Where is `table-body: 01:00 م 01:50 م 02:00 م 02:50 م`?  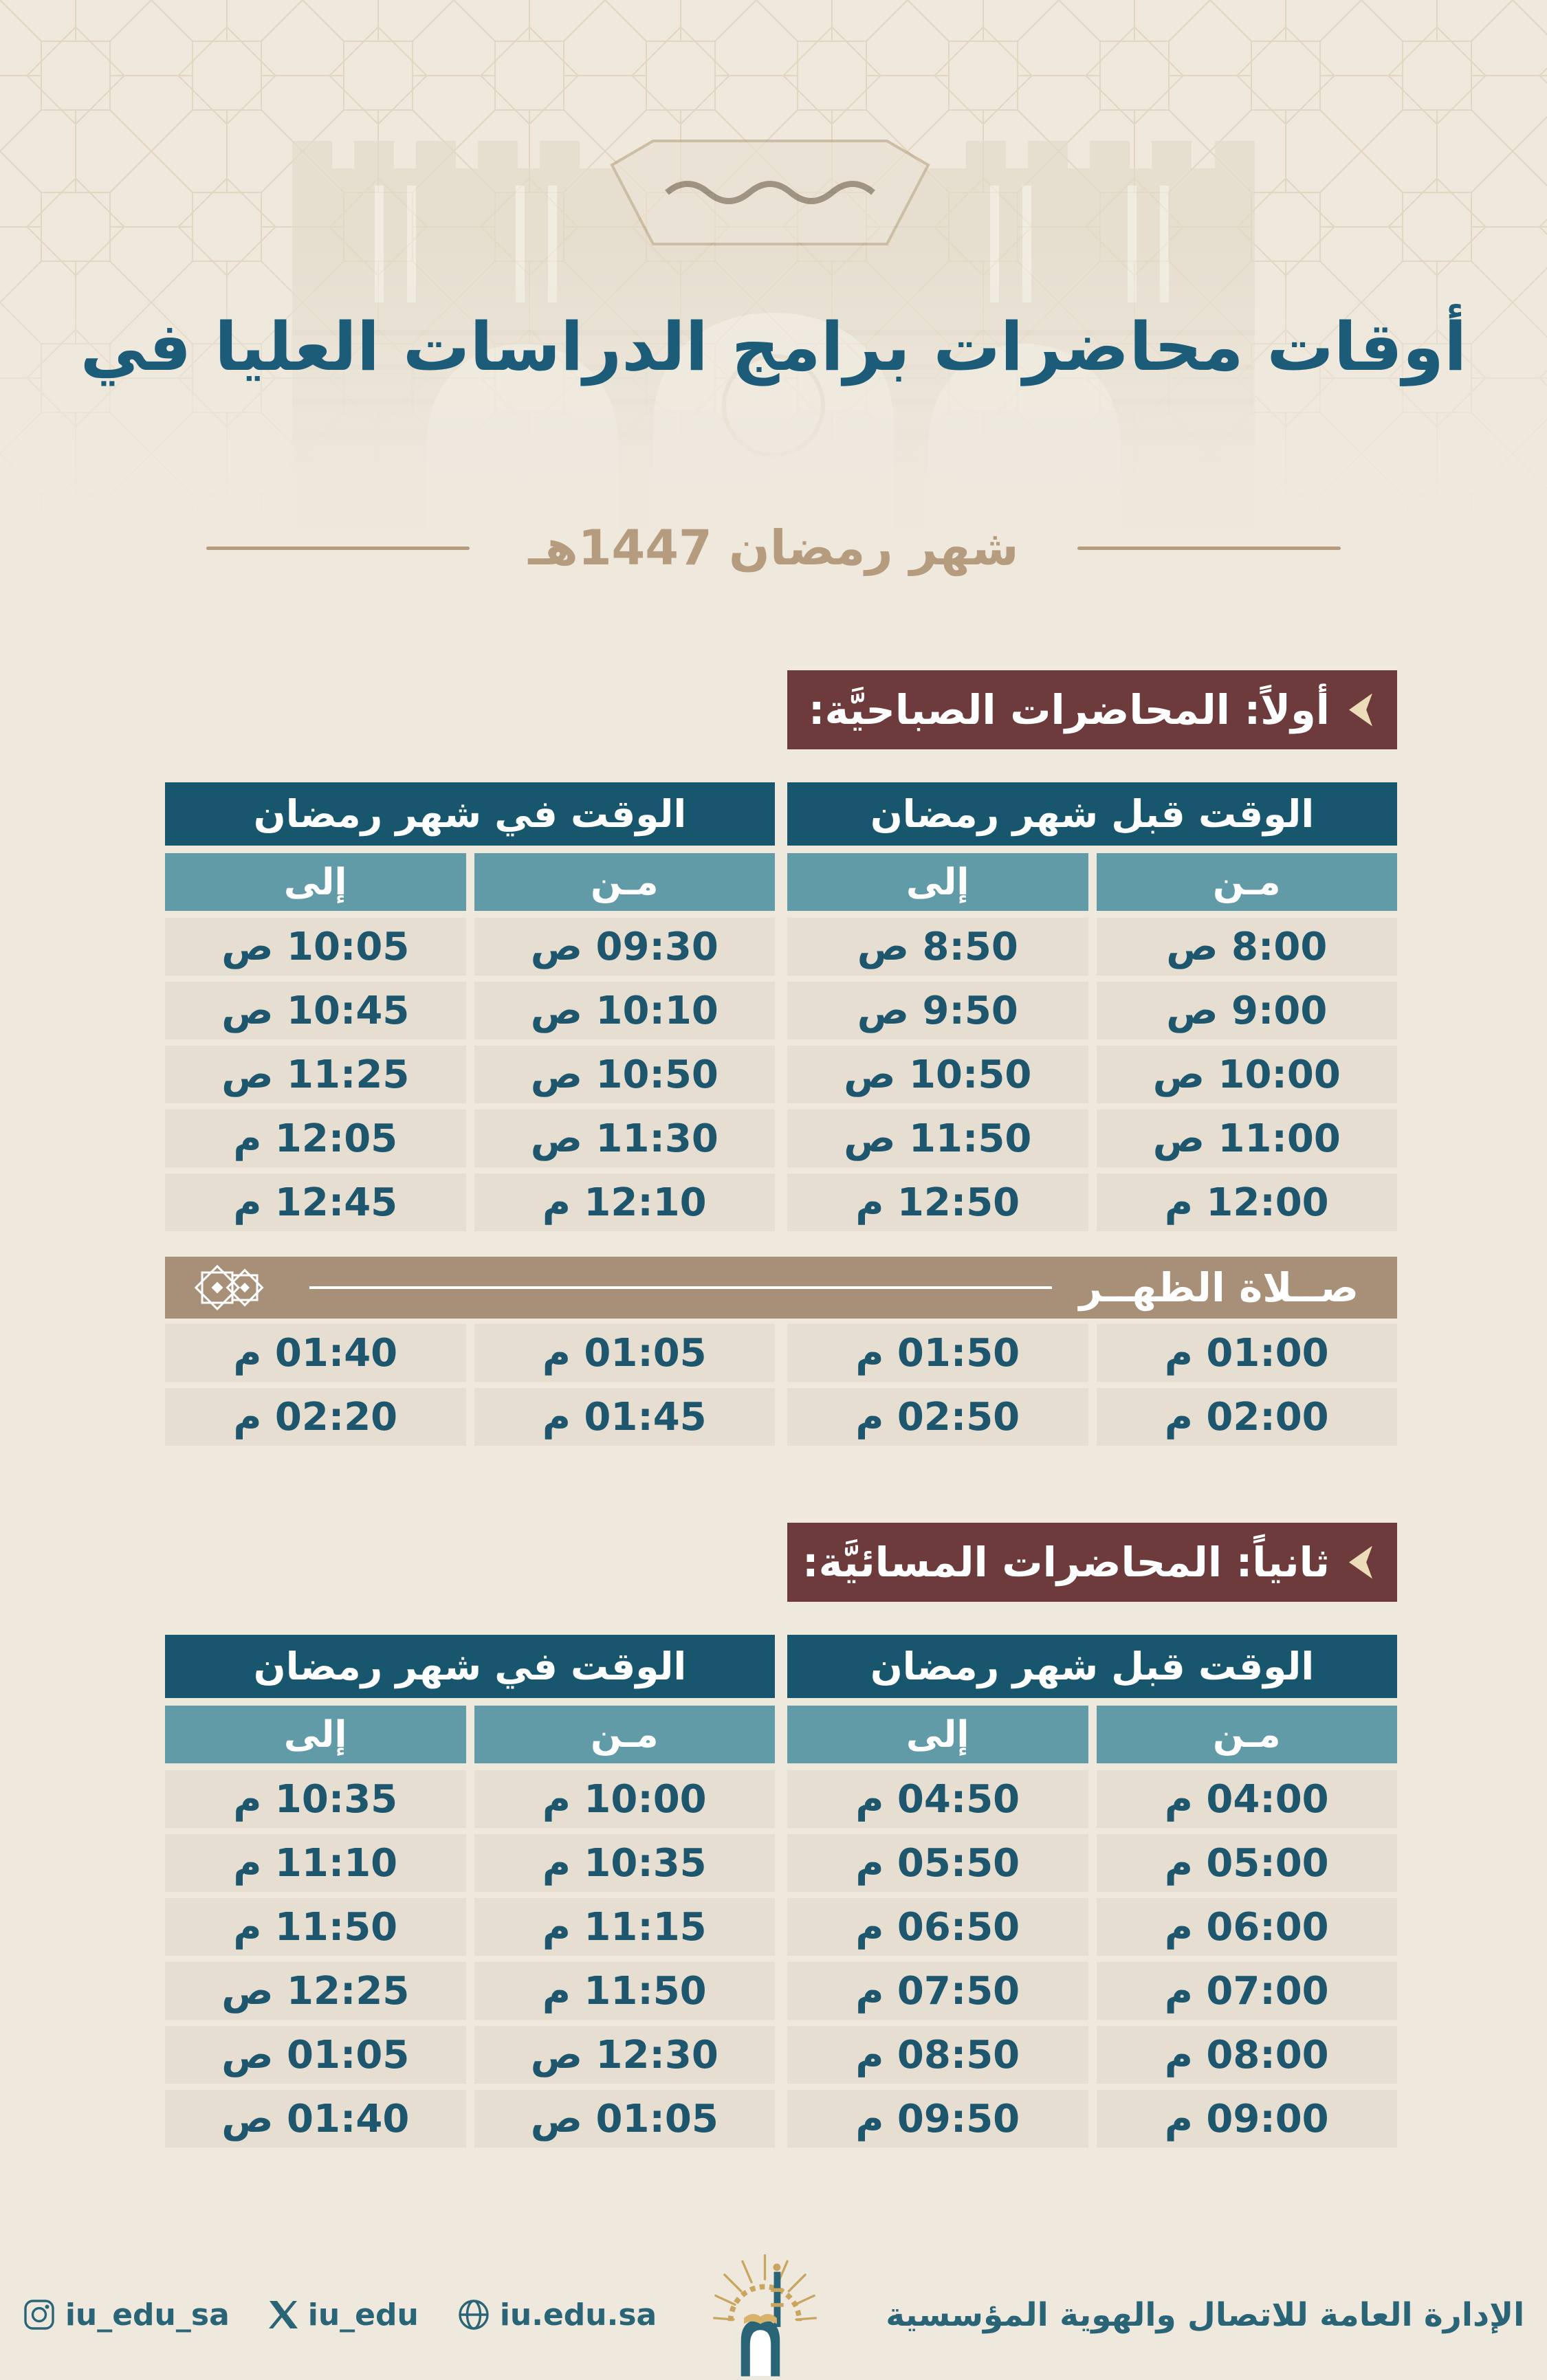
table-body: 01:00 م 01:50 م 02:00 م 02:50 م is located at coordinates (1092, 1385).